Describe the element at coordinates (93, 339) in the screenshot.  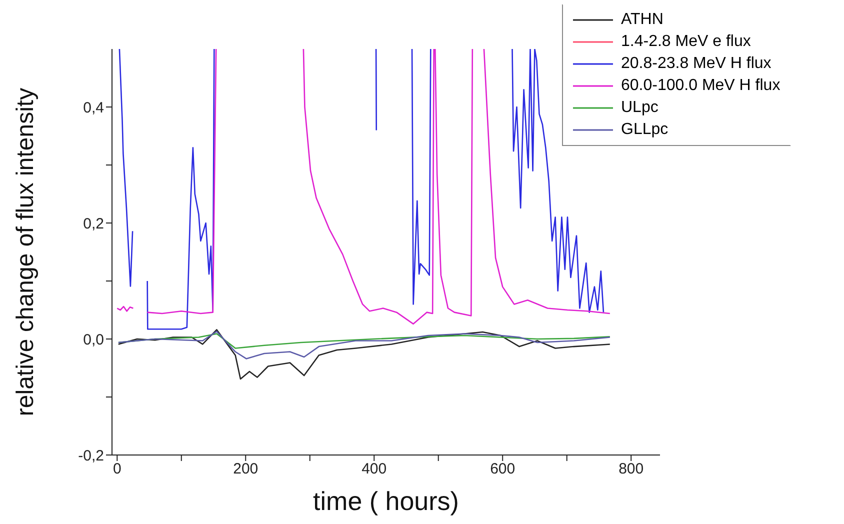
I see `y-tick-label: 0,0` at that location.